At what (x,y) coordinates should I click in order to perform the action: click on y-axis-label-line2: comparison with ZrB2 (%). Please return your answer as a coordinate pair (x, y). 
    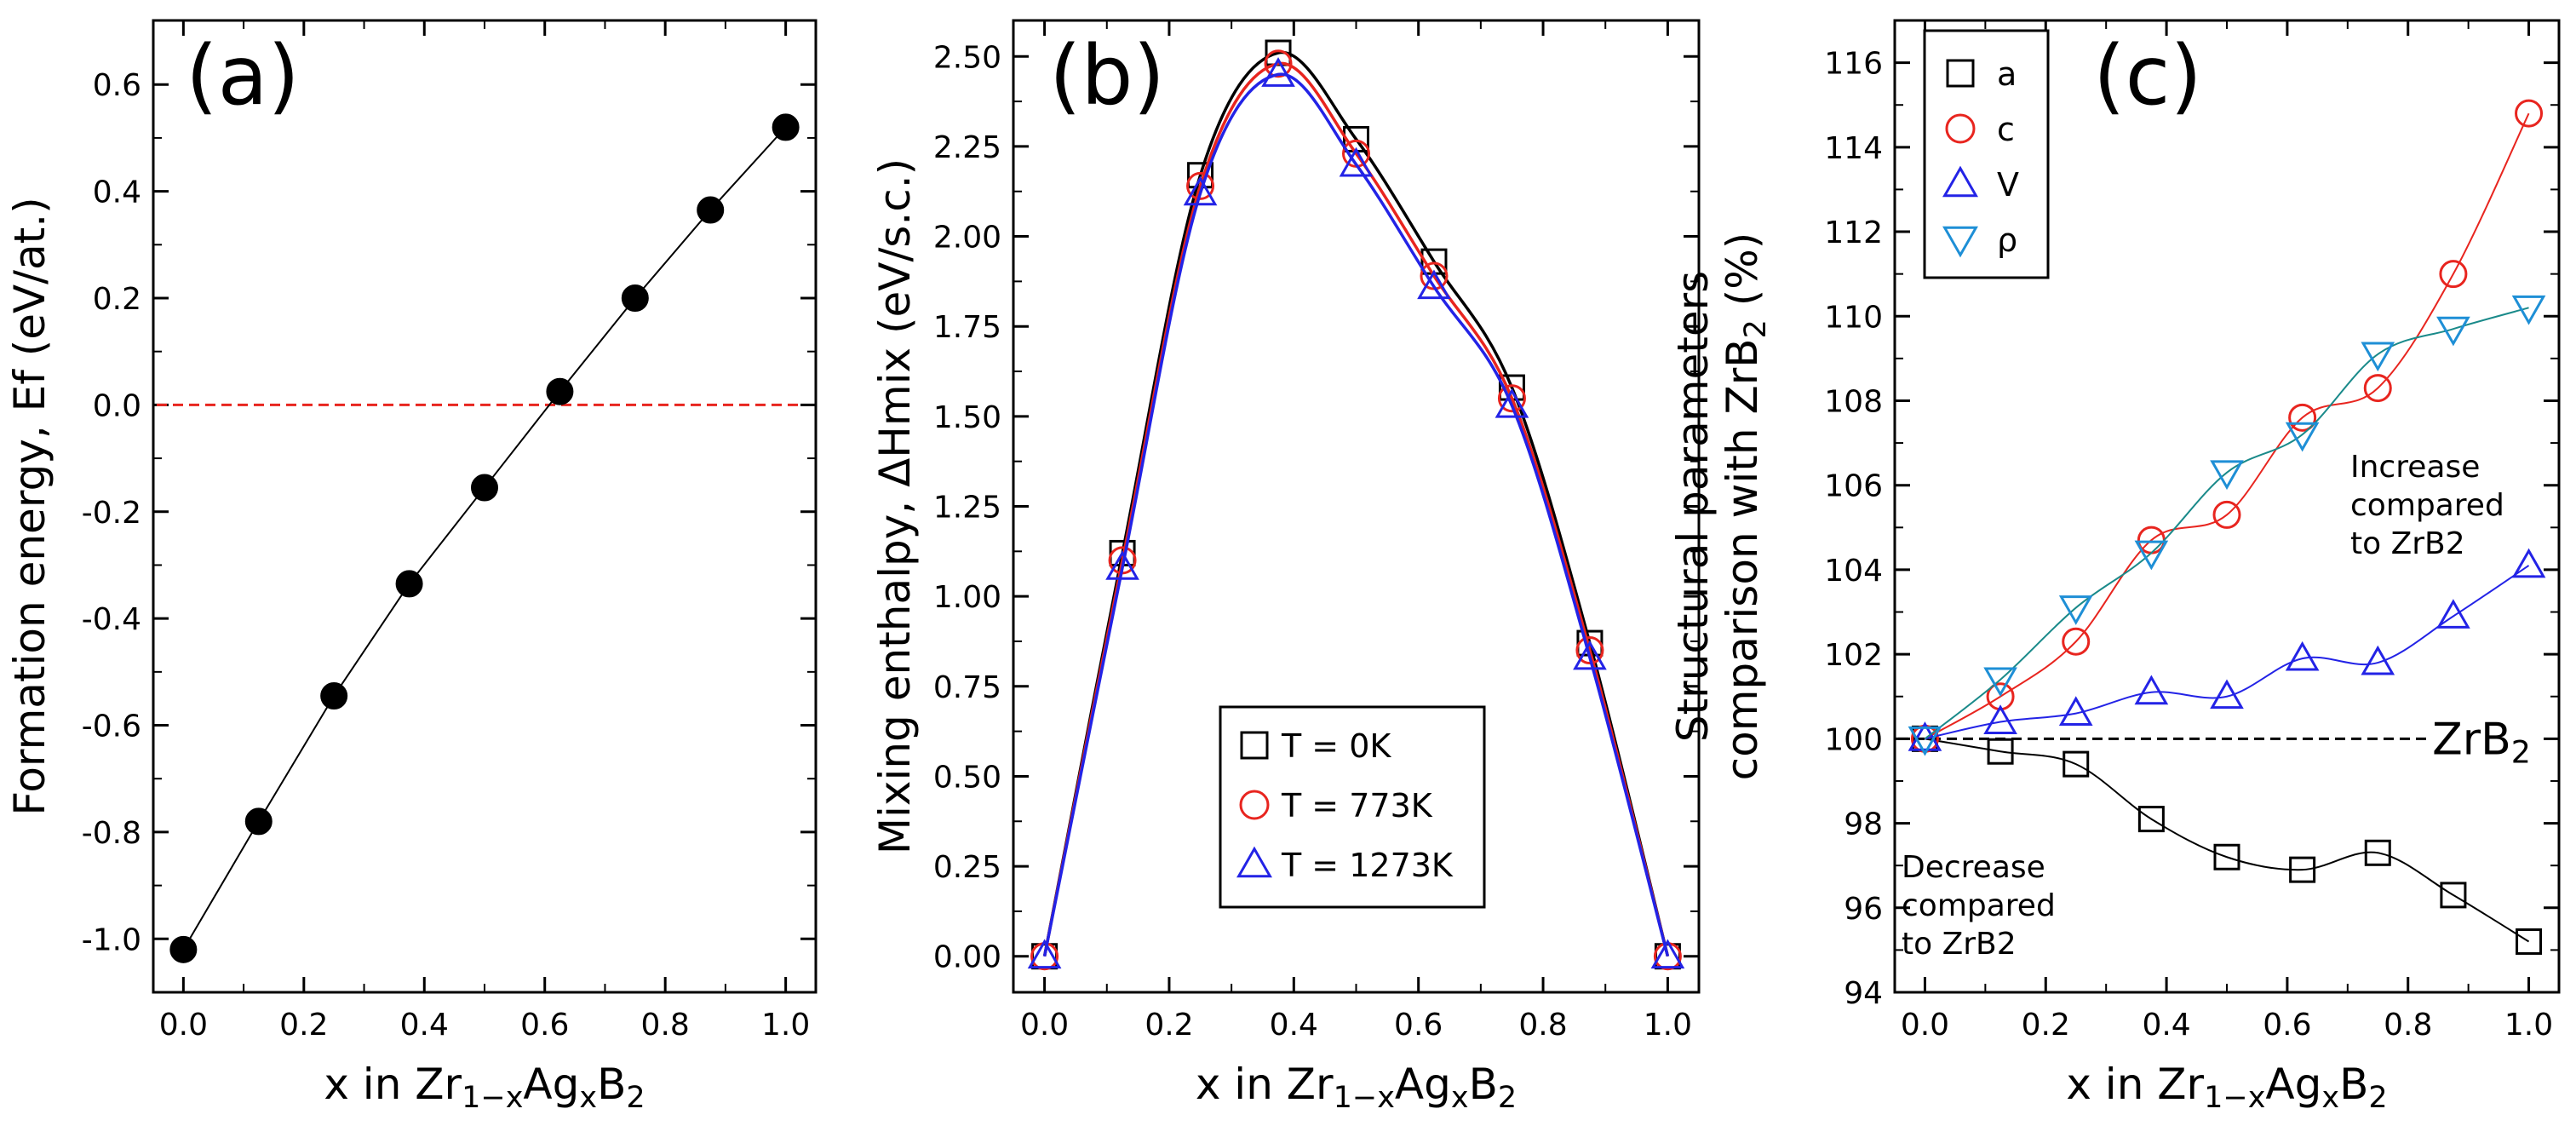
    Looking at the image, I should click on (1745, 507).